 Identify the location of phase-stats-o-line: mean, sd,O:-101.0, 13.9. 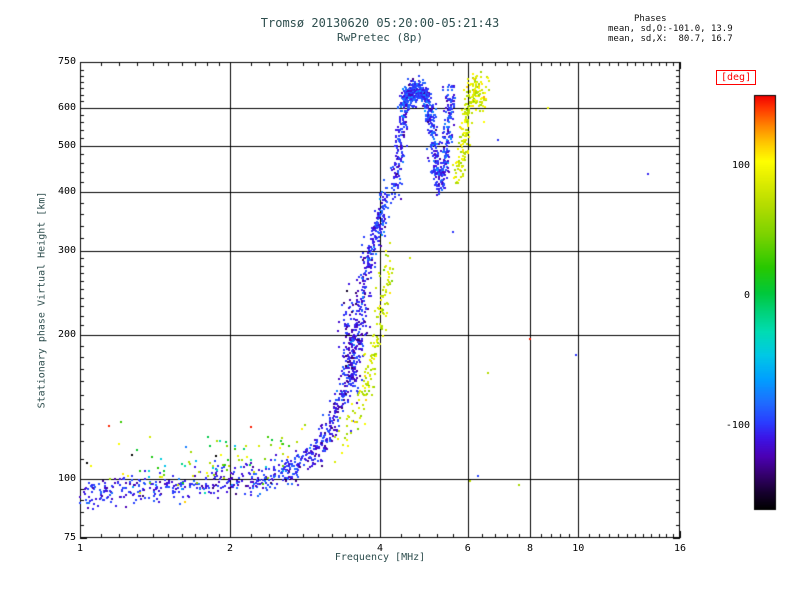
(670, 29).